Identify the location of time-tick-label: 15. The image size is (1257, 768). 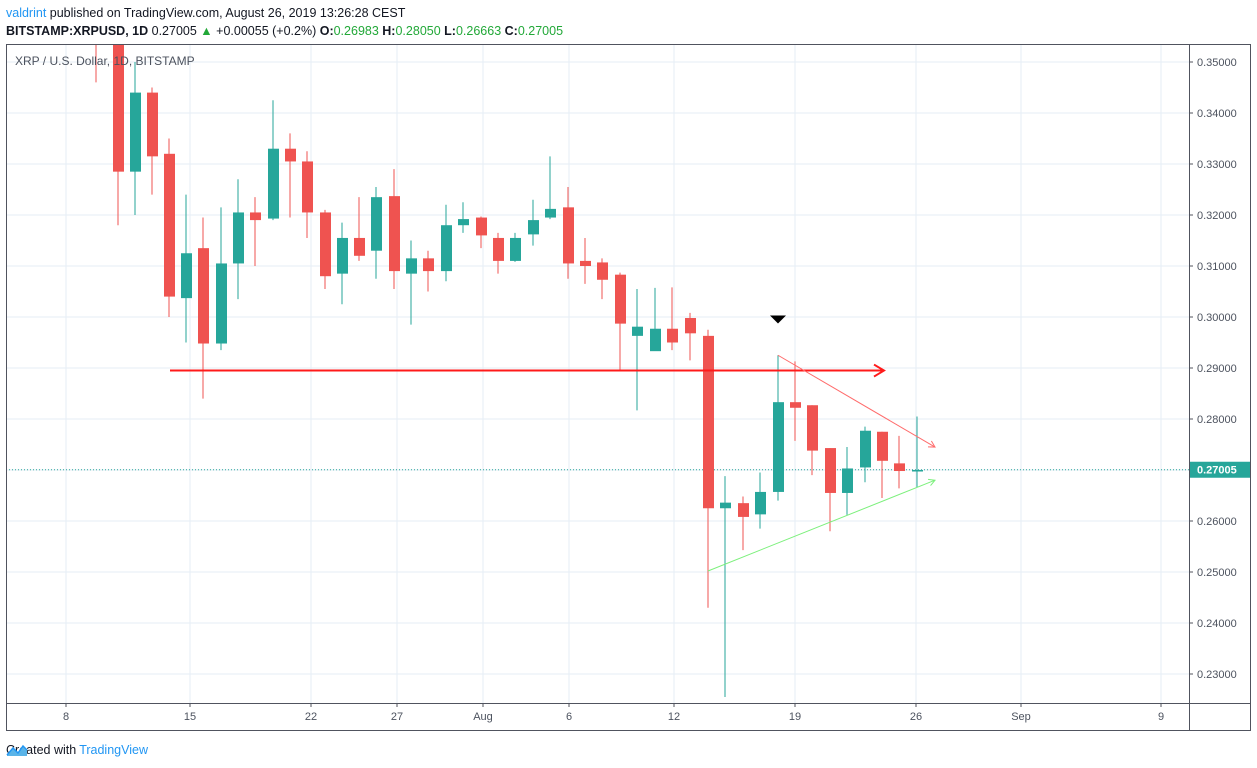
(190, 717).